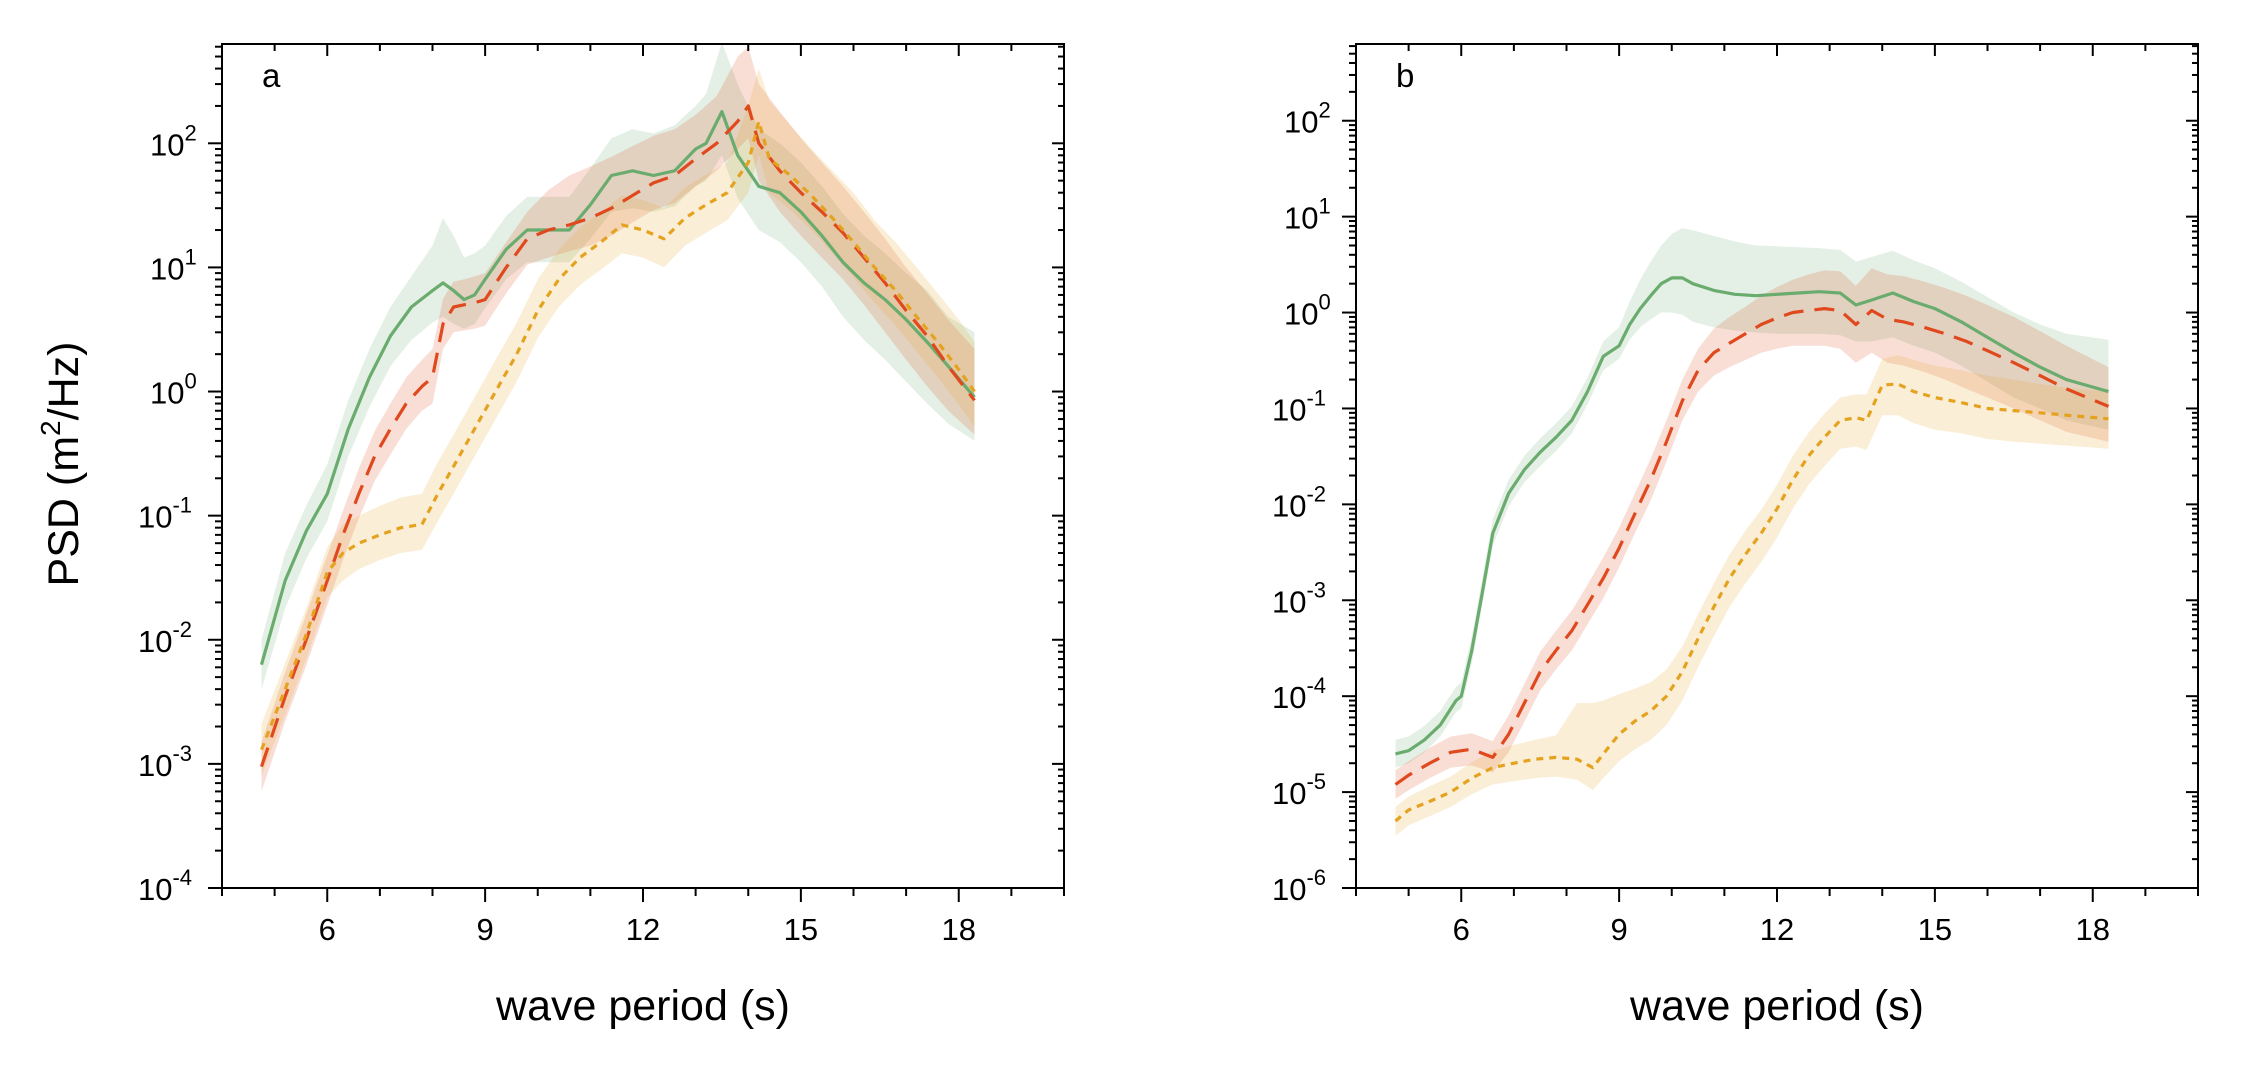  What do you see at coordinates (64, 381) in the screenshot?
I see `y-axis-title-units: /Hz)` at bounding box center [64, 381].